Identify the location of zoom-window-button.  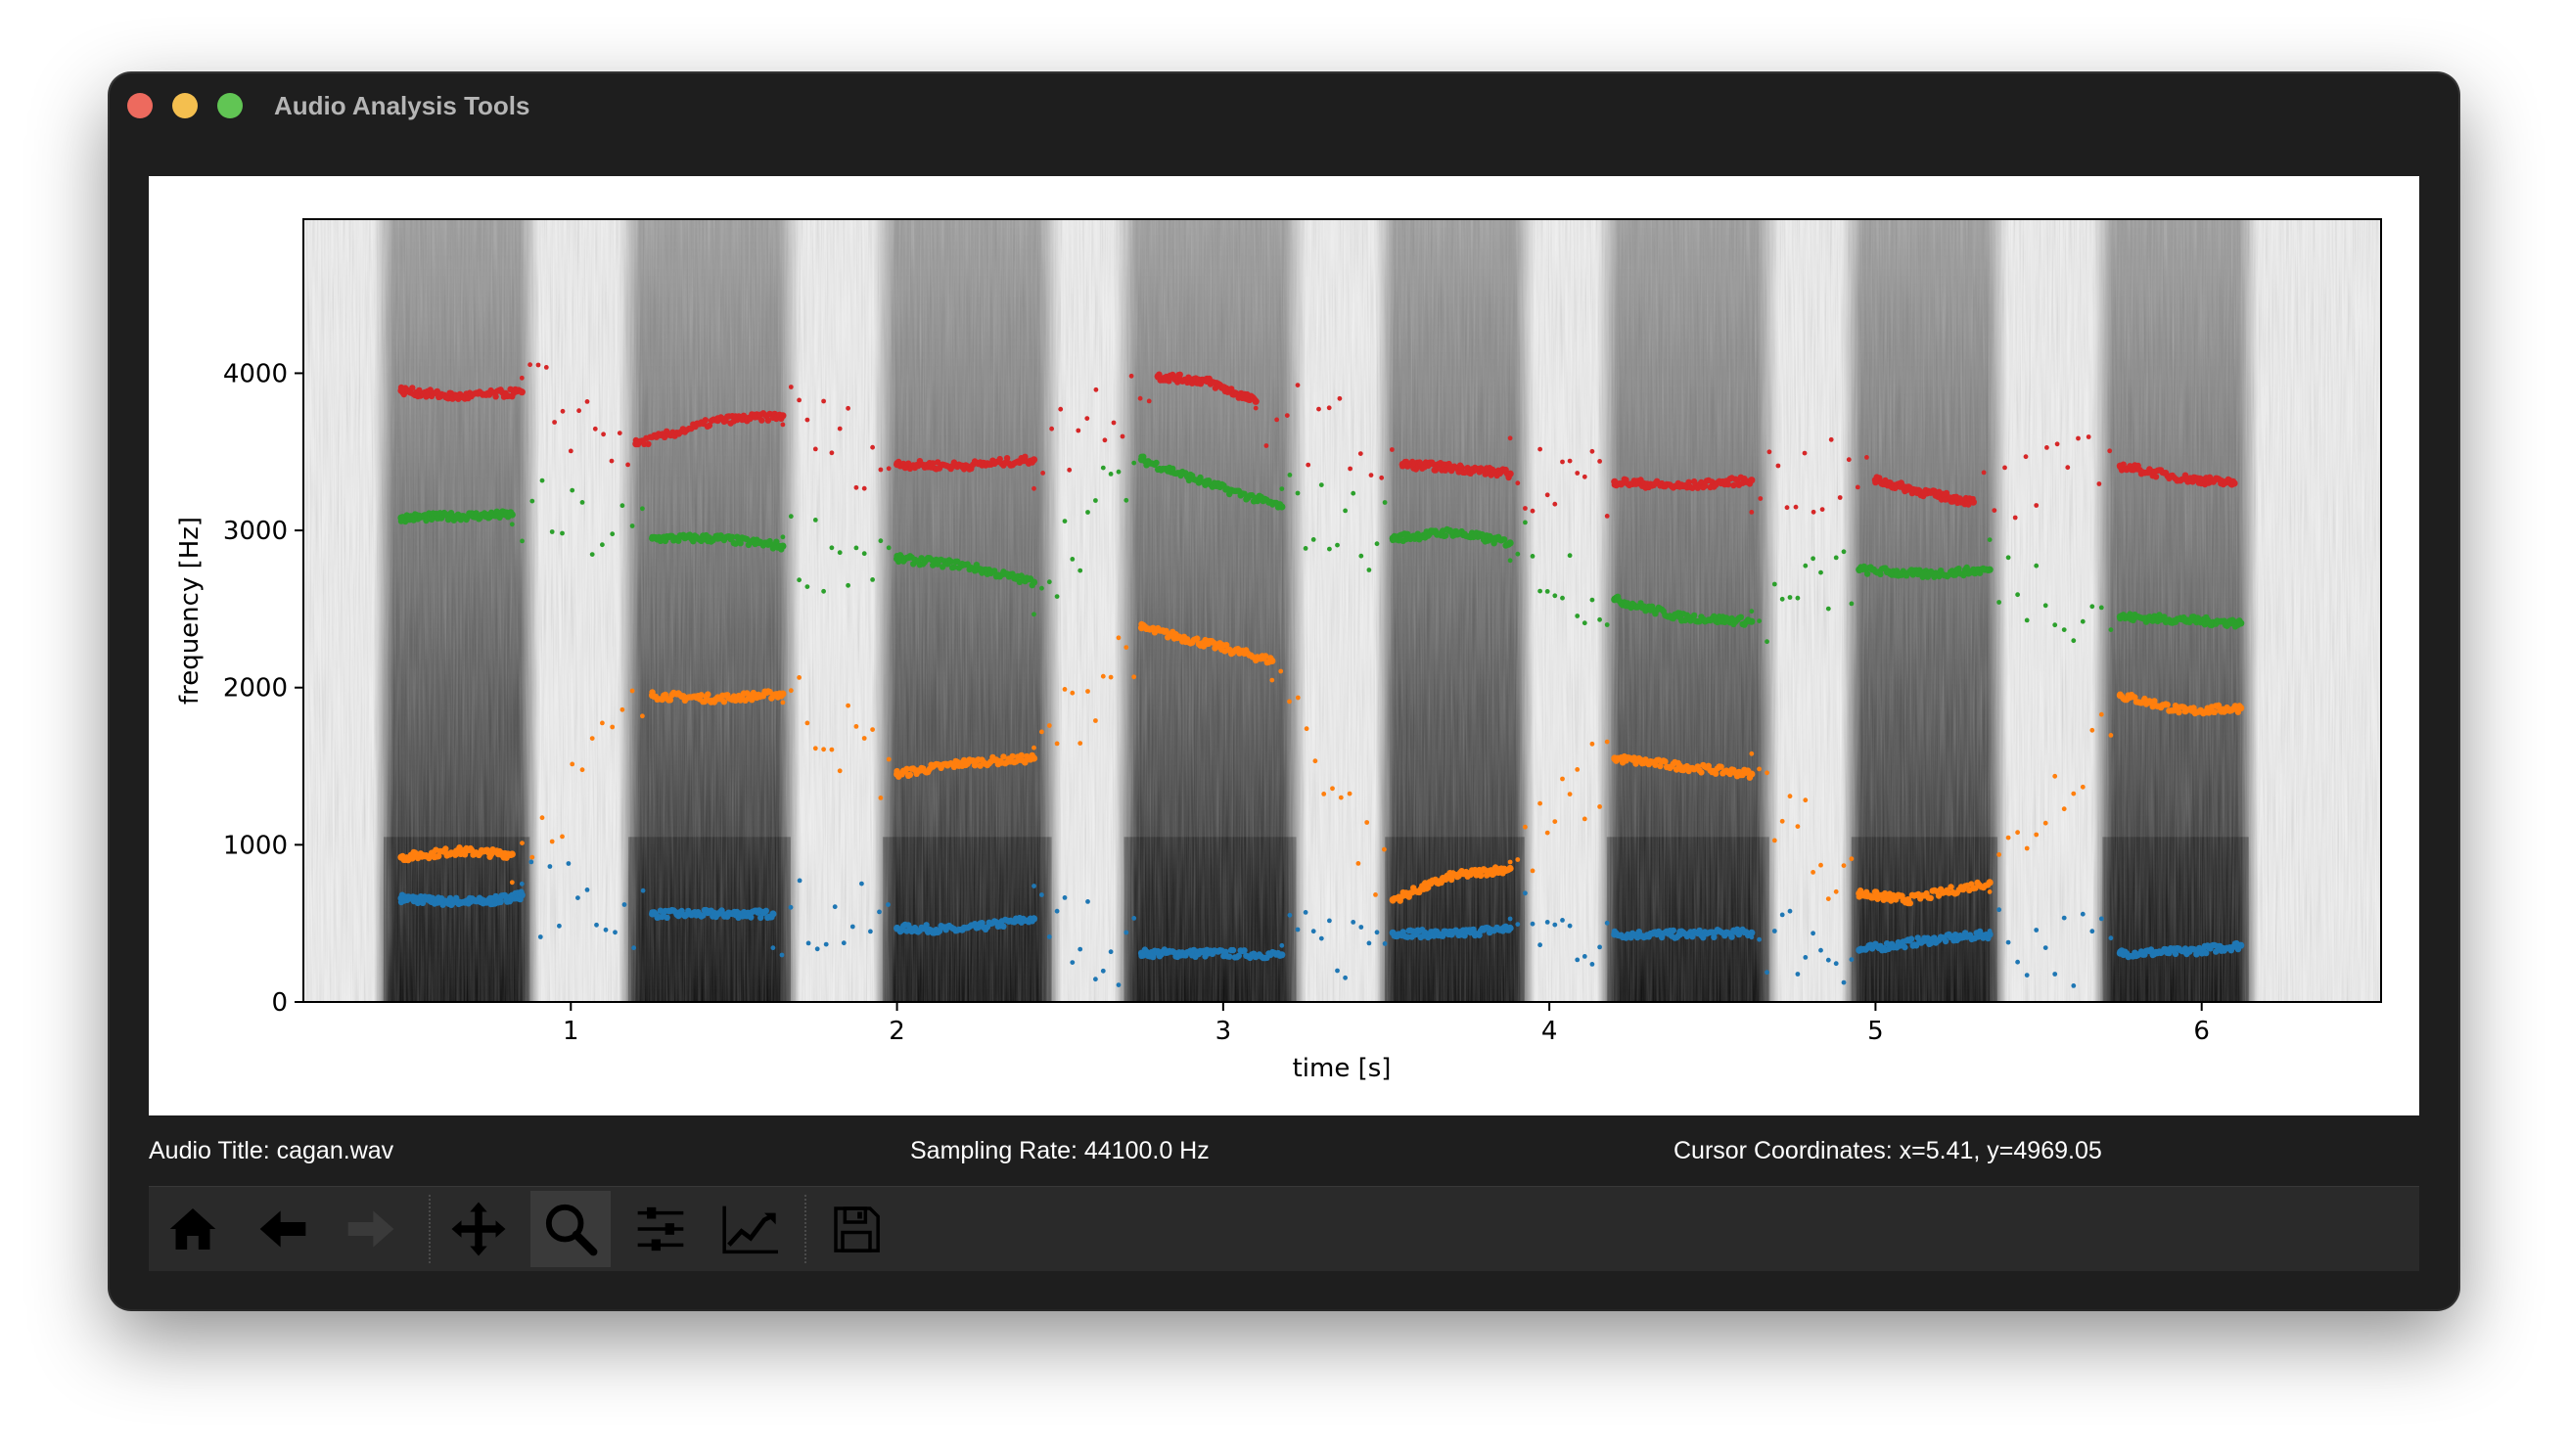
(230, 105).